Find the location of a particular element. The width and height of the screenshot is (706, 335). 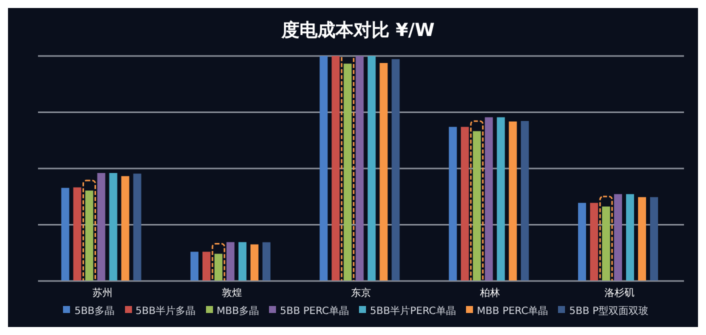

legend-label: 5BB PERC单晶 is located at coordinates (315, 311).